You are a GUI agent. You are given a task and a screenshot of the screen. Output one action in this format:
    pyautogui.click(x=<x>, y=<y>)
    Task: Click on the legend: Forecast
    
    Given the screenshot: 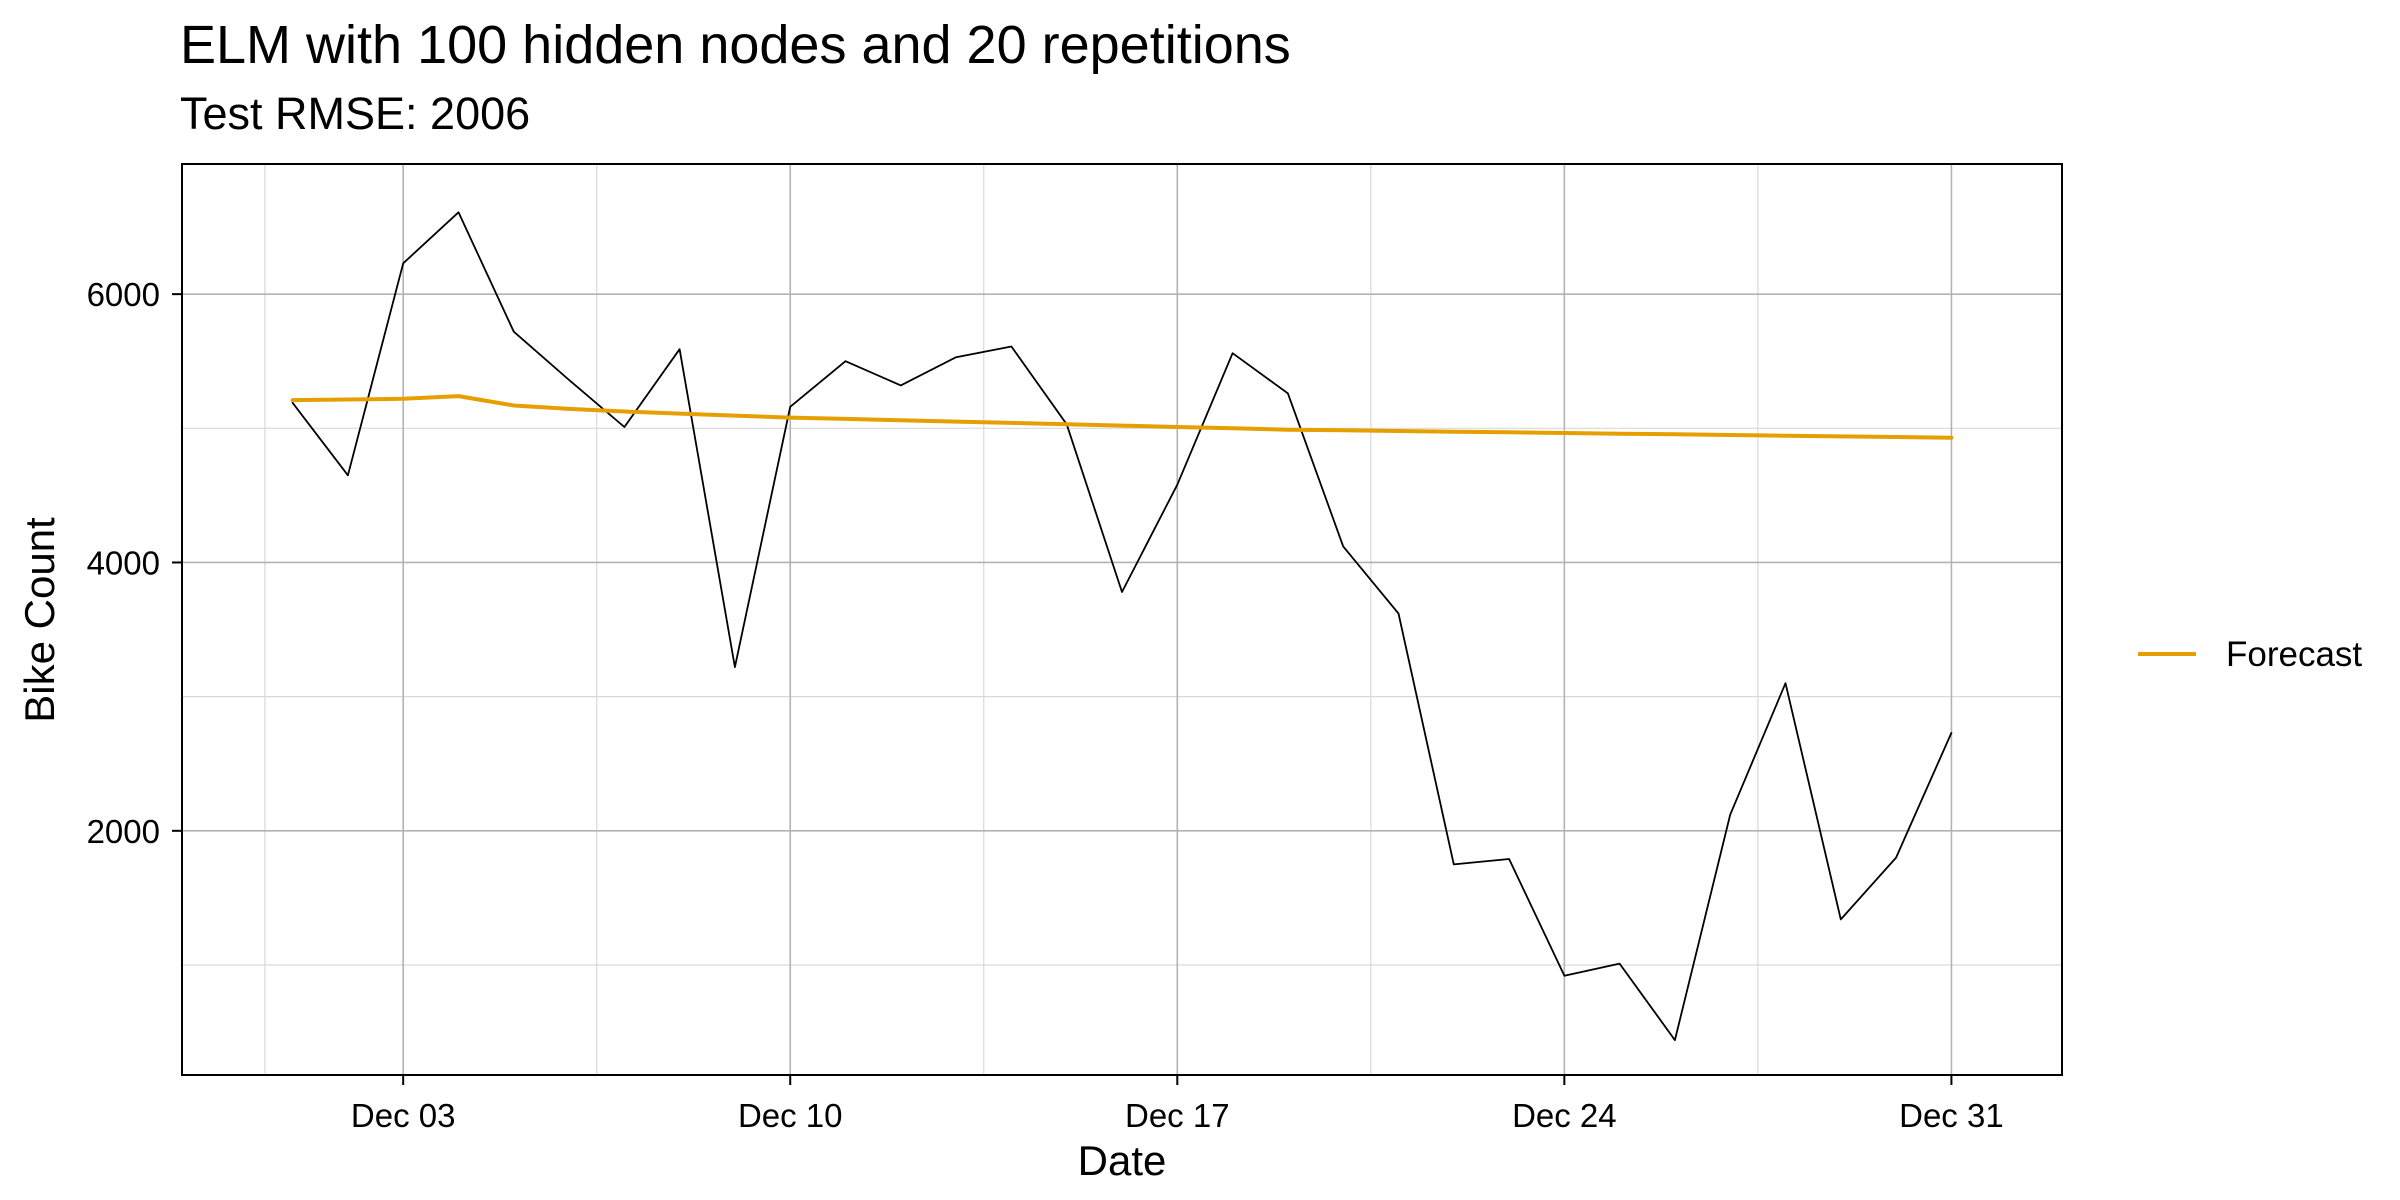 What is the action you would take?
    pyautogui.click(x=2250, y=654)
    